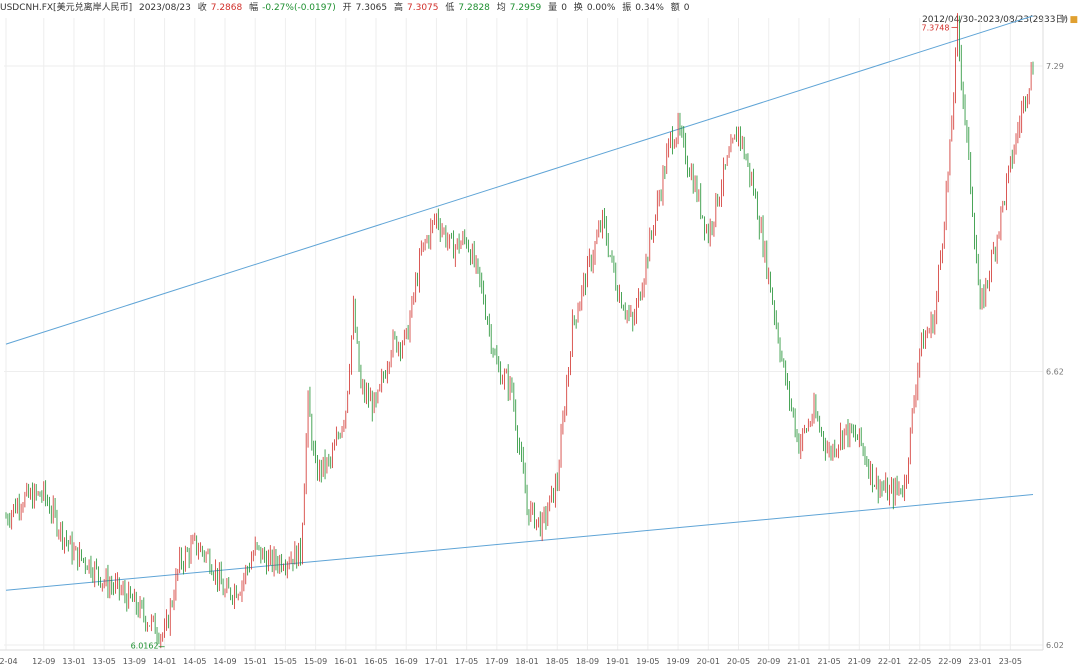 This screenshot has width=1080, height=670. What do you see at coordinates (526, 661) in the screenshot?
I see `x-tick-label: 18-01` at bounding box center [526, 661].